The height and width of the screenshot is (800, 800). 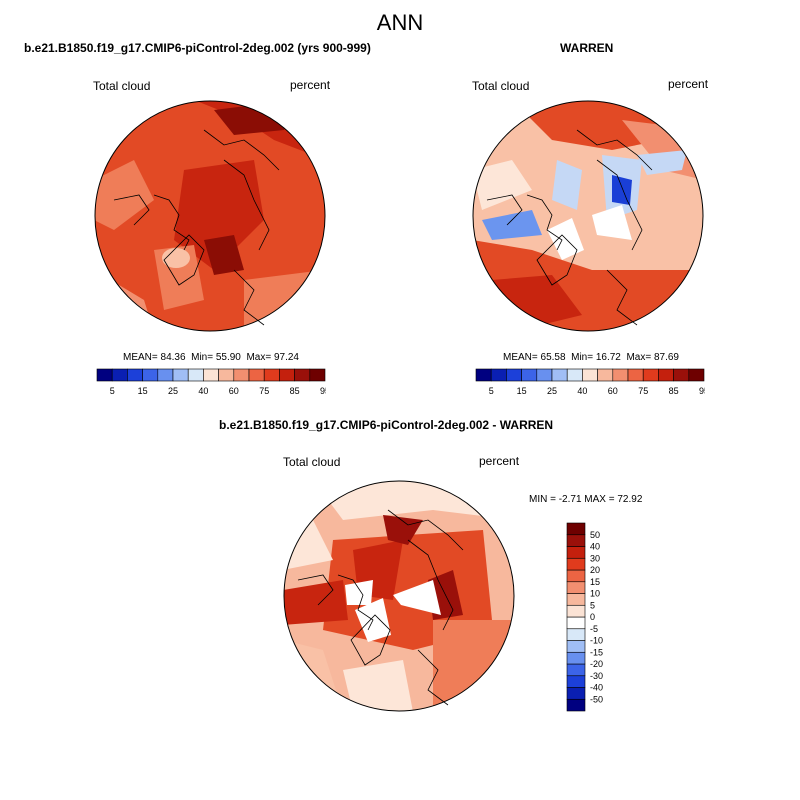 I want to click on colorbar-tick-label: 75, so click(x=264, y=391).